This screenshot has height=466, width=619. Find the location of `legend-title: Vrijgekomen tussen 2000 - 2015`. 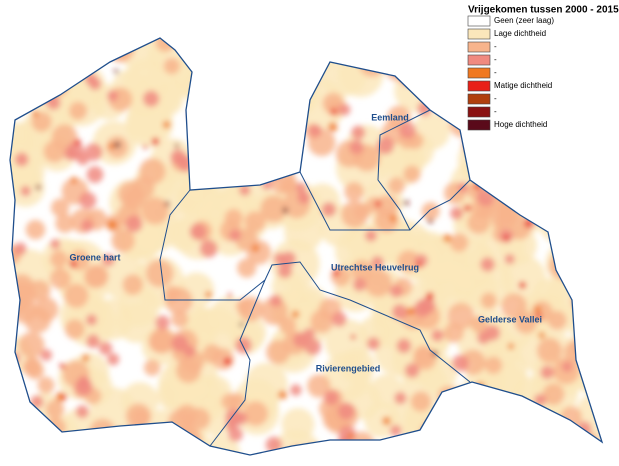

legend-title: Vrijgekomen tussen 2000 - 2015 is located at coordinates (543, 10).